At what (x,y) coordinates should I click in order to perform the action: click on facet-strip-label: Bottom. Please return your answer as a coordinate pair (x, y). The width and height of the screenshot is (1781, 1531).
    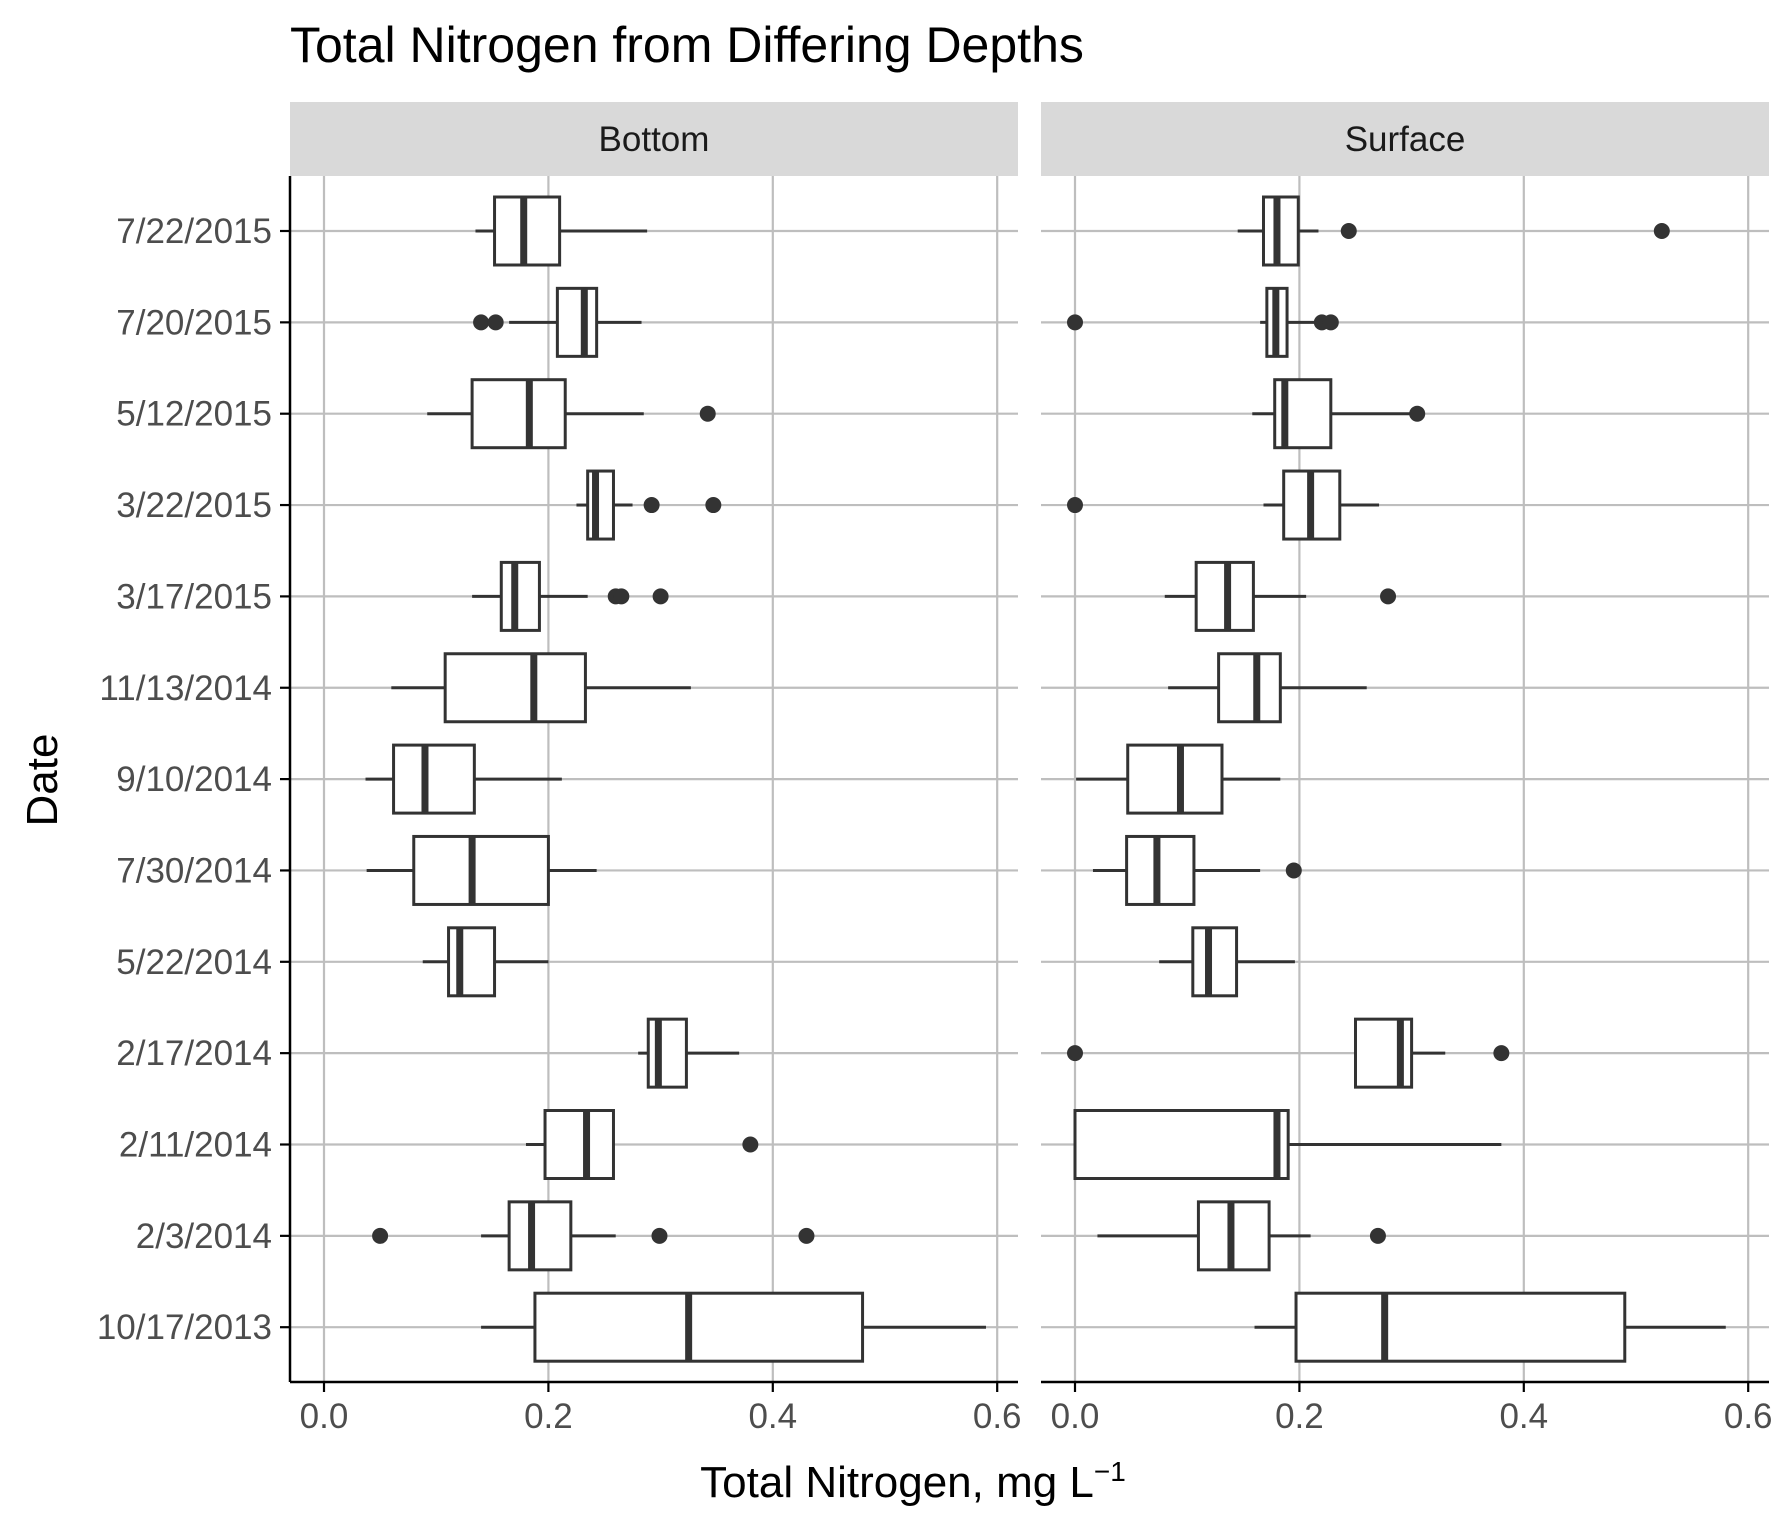
    Looking at the image, I should click on (654, 139).